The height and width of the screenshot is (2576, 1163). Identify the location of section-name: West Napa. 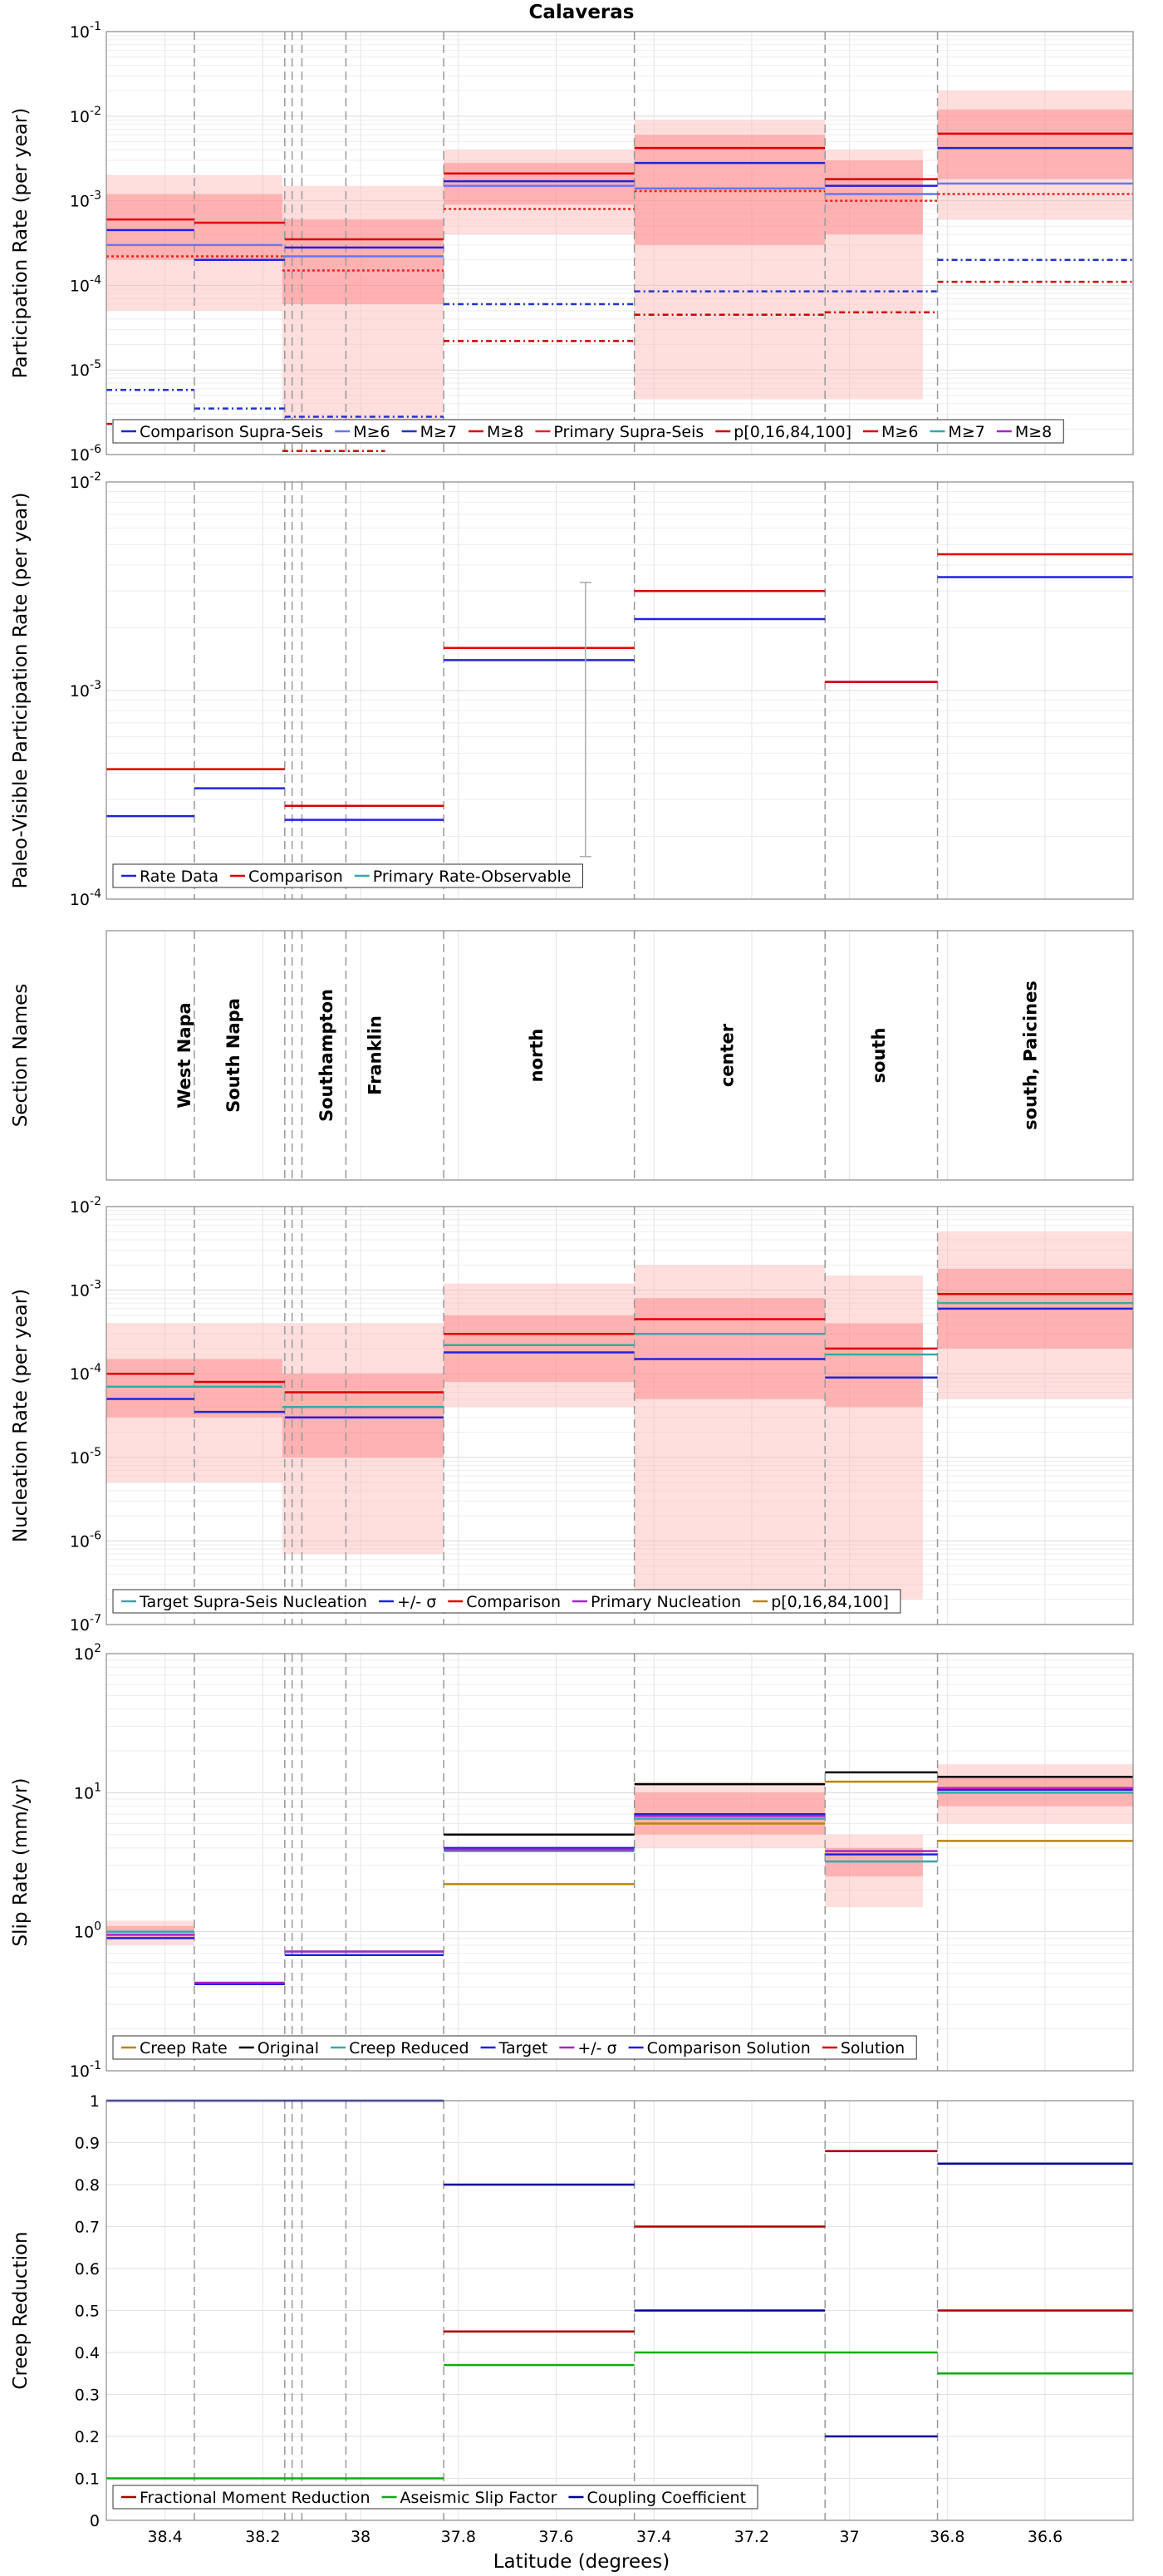
(184, 1055).